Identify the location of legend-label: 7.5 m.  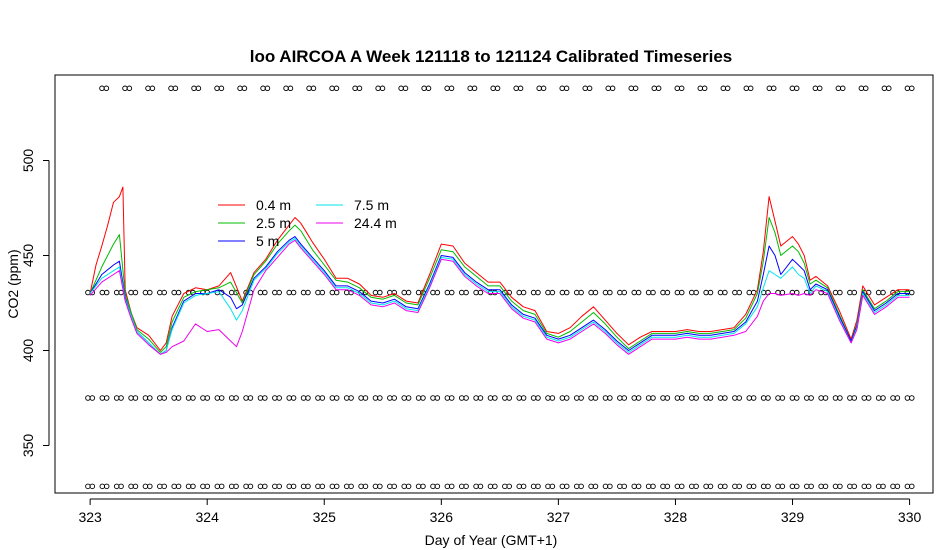
(371, 205).